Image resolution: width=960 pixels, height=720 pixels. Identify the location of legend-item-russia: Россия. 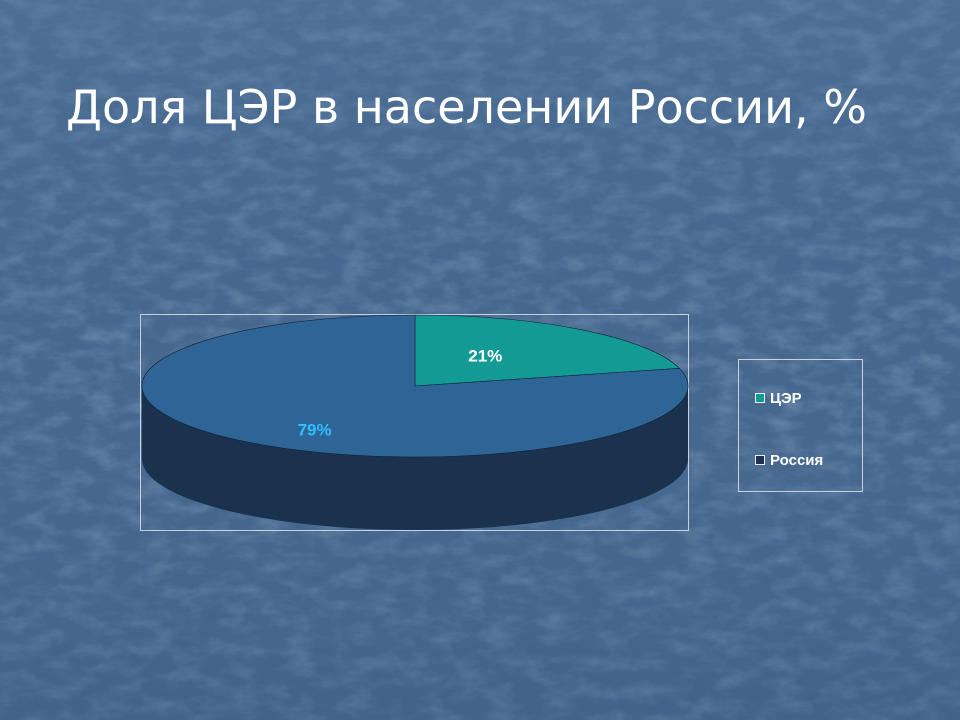
(789, 460).